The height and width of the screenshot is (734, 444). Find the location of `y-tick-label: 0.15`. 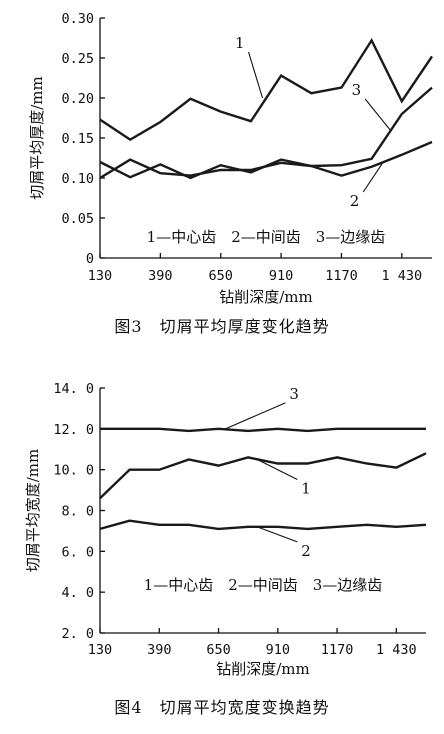

y-tick-label: 0.15 is located at coordinates (77, 139).